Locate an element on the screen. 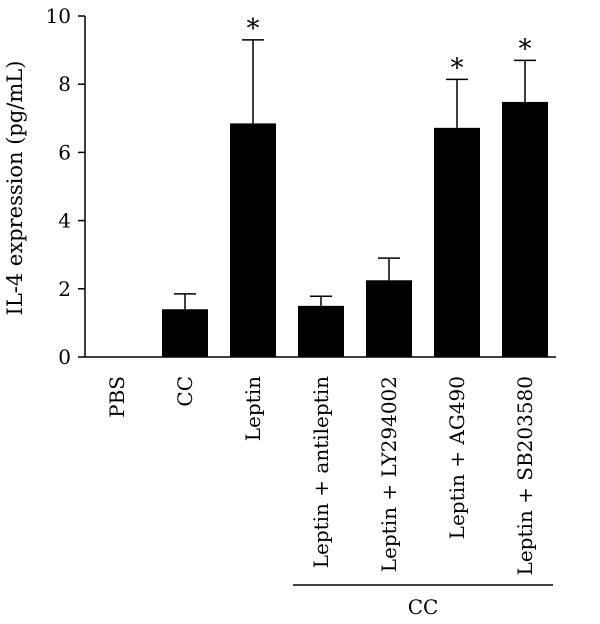 The width and height of the screenshot is (600, 624). significance-markers: * * * is located at coordinates (389, 49).